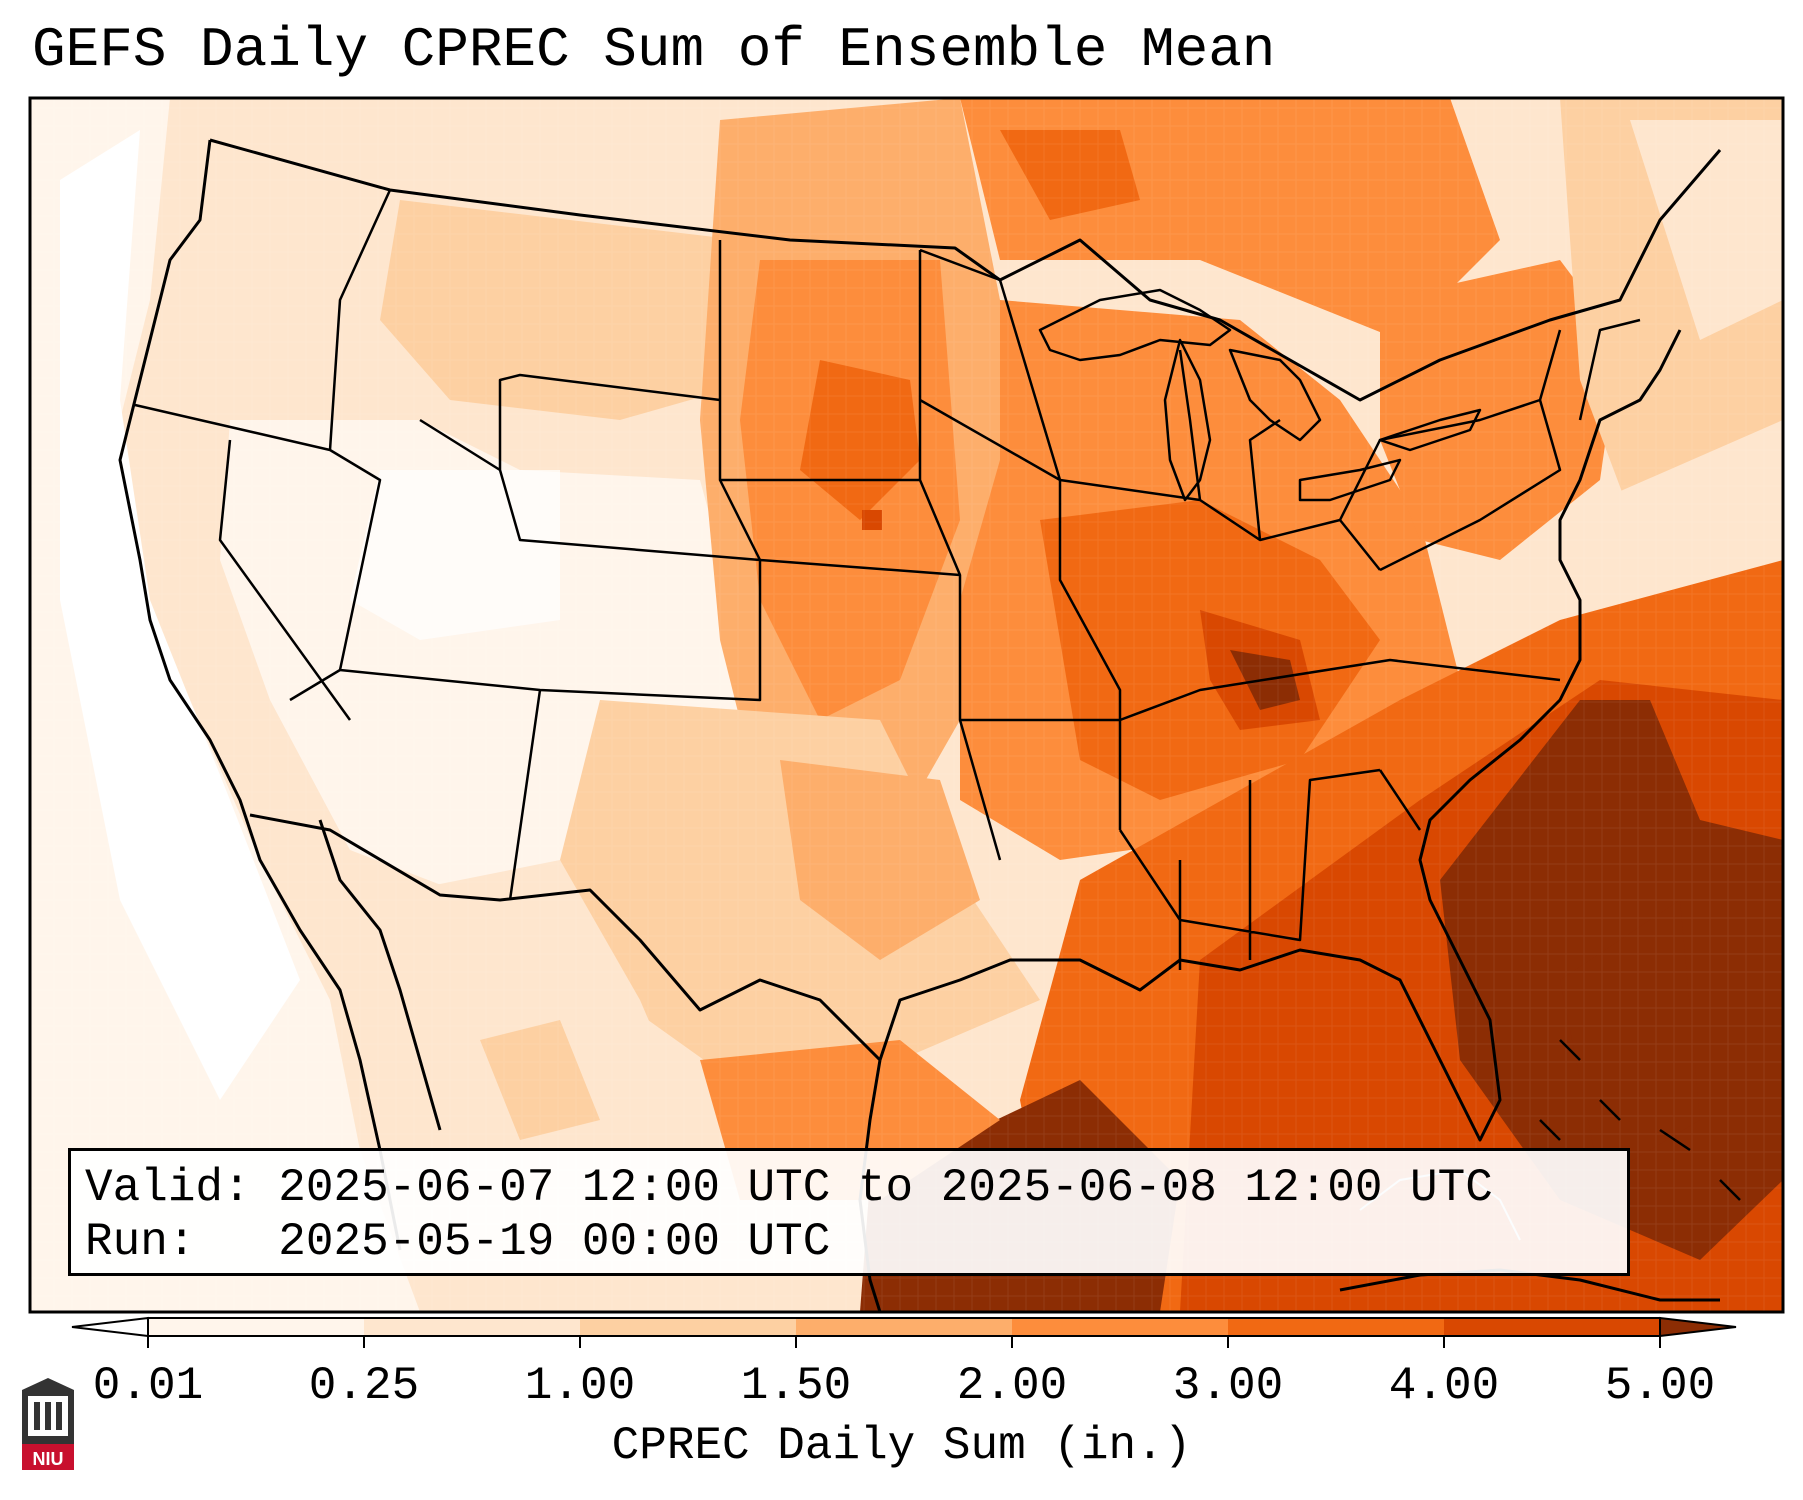 This screenshot has height=1500, width=1803. I want to click on run-value: 2025-05-19 00:00 UTC, so click(554, 1242).